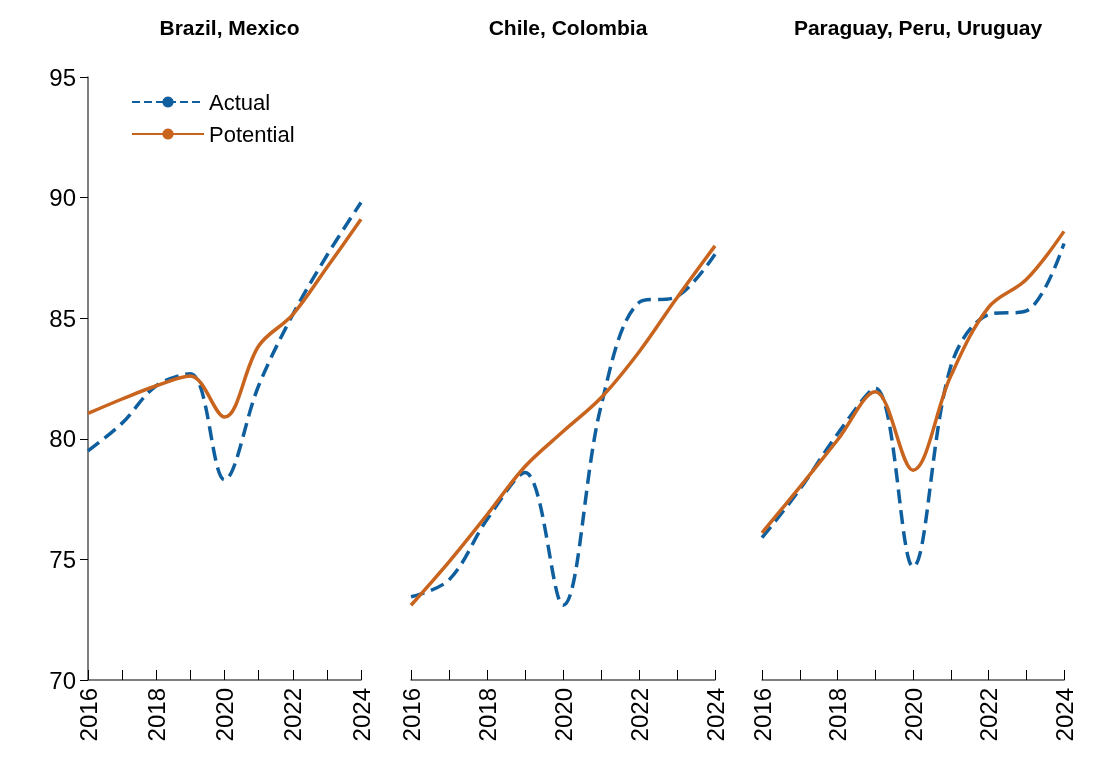  What do you see at coordinates (918, 27) in the screenshot?
I see `chart-title: Paraguay, Peru, Uruguay` at bounding box center [918, 27].